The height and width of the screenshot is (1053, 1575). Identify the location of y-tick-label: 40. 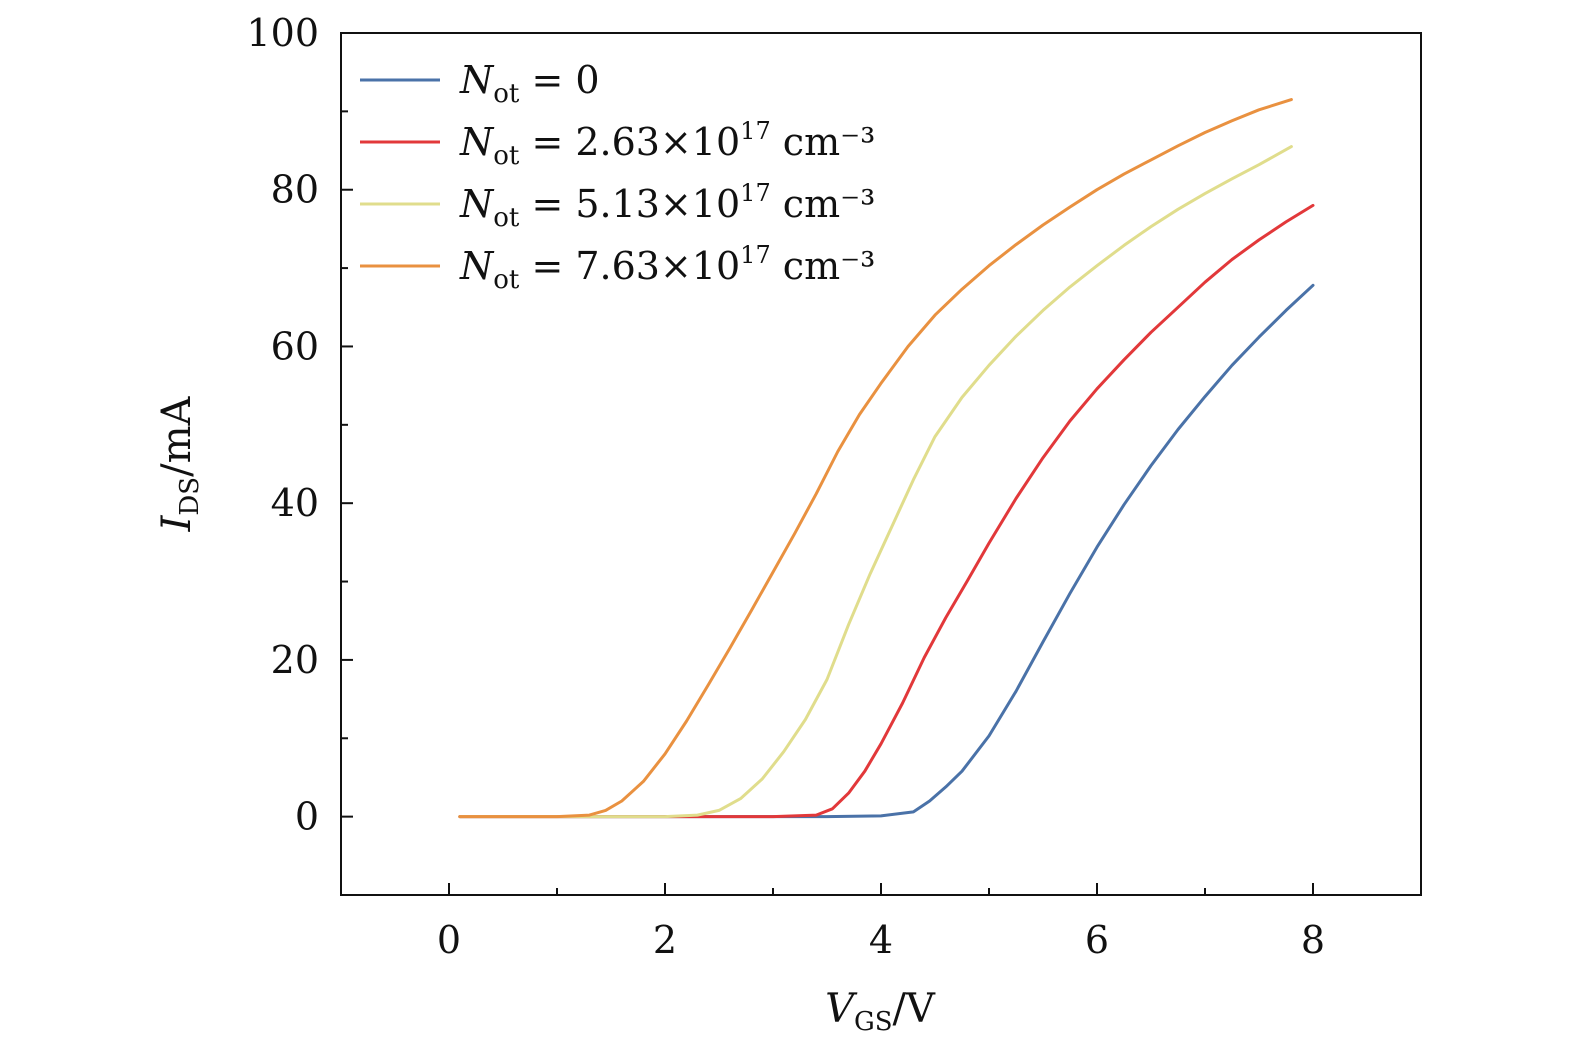
(295, 503).